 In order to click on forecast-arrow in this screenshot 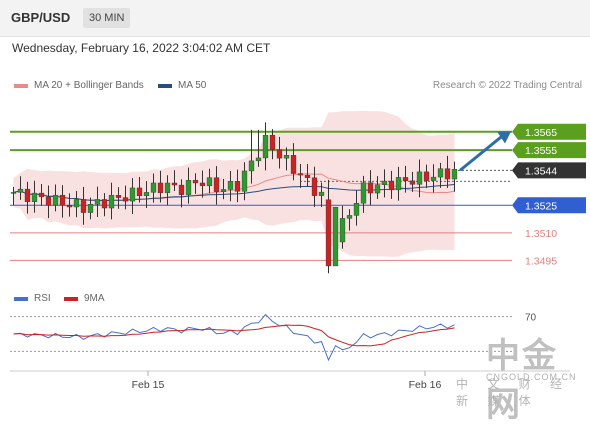, I will do `click(485, 151)`.